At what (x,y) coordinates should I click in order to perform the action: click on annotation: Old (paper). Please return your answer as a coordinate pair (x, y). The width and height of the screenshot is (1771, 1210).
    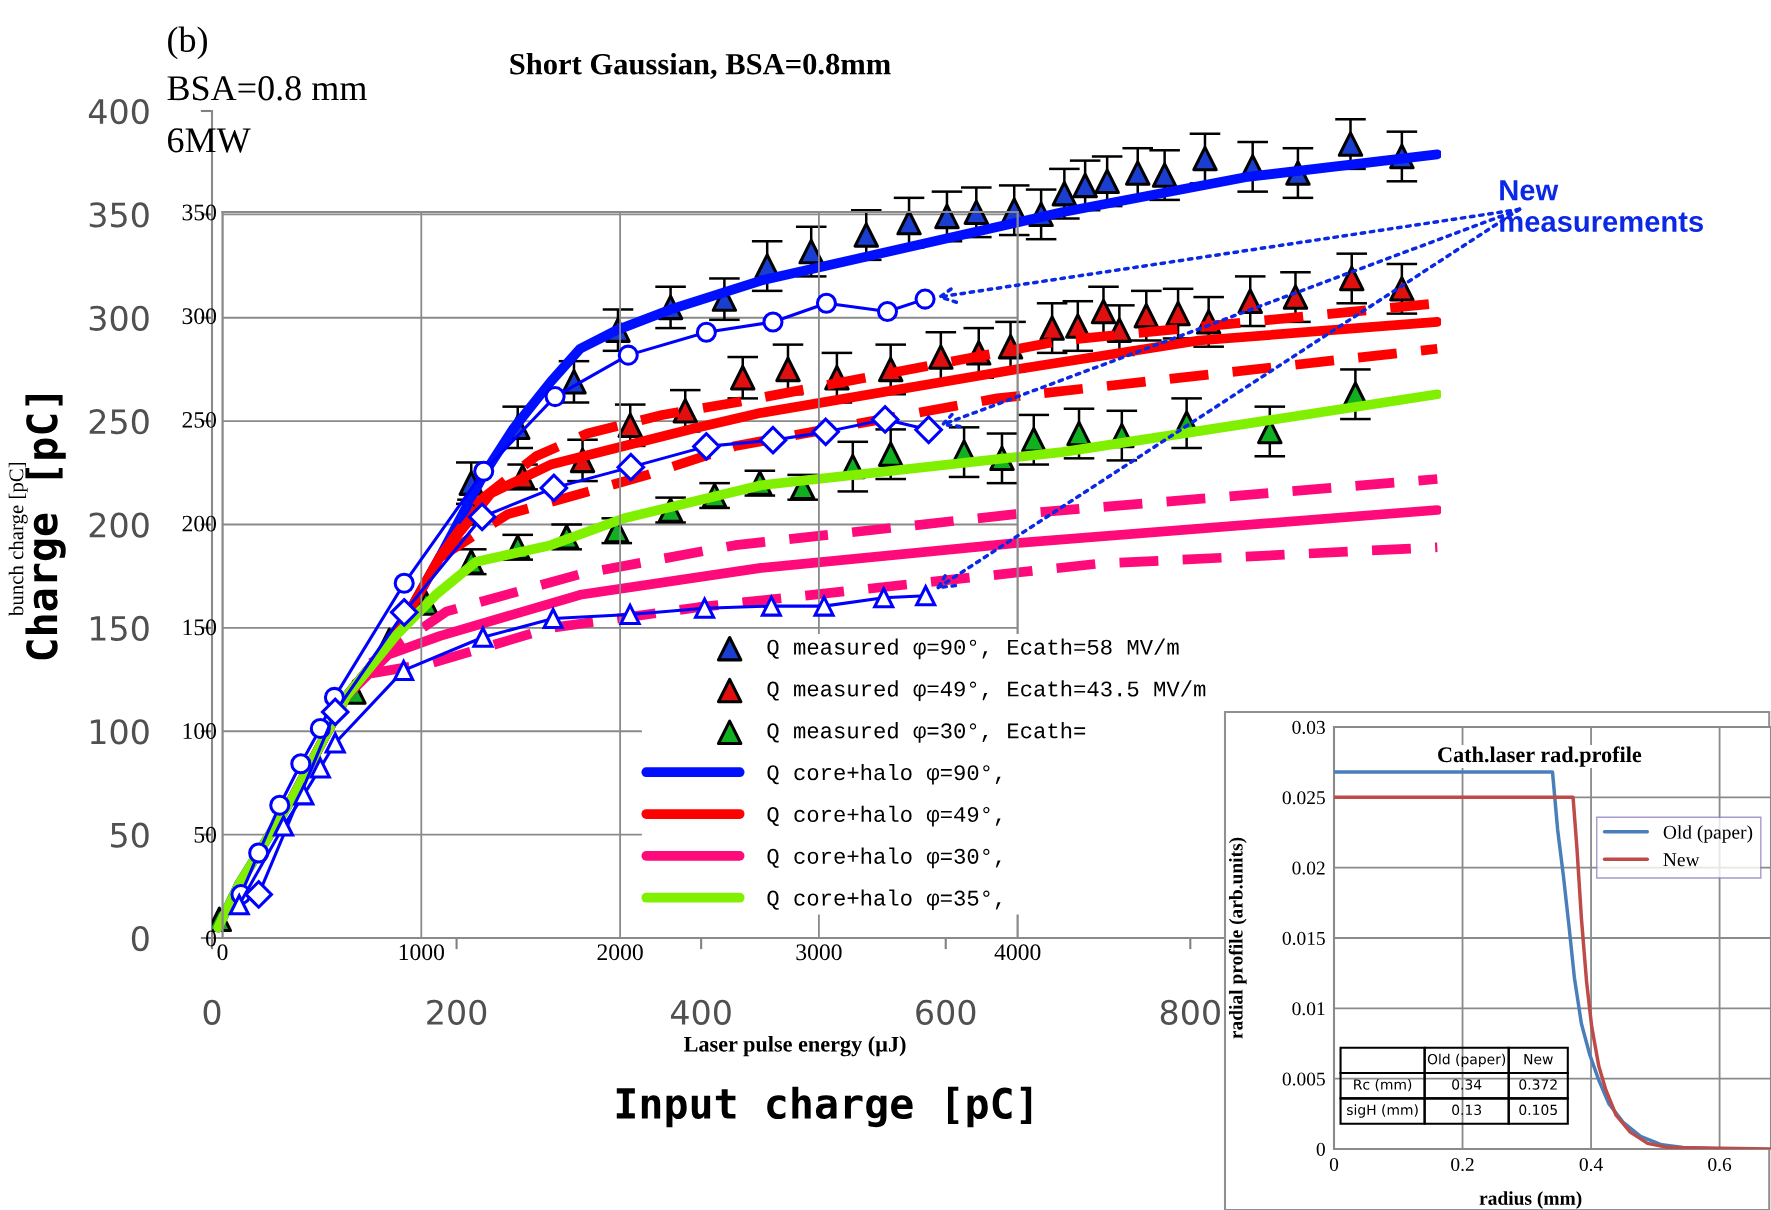
    Looking at the image, I should click on (1466, 1060).